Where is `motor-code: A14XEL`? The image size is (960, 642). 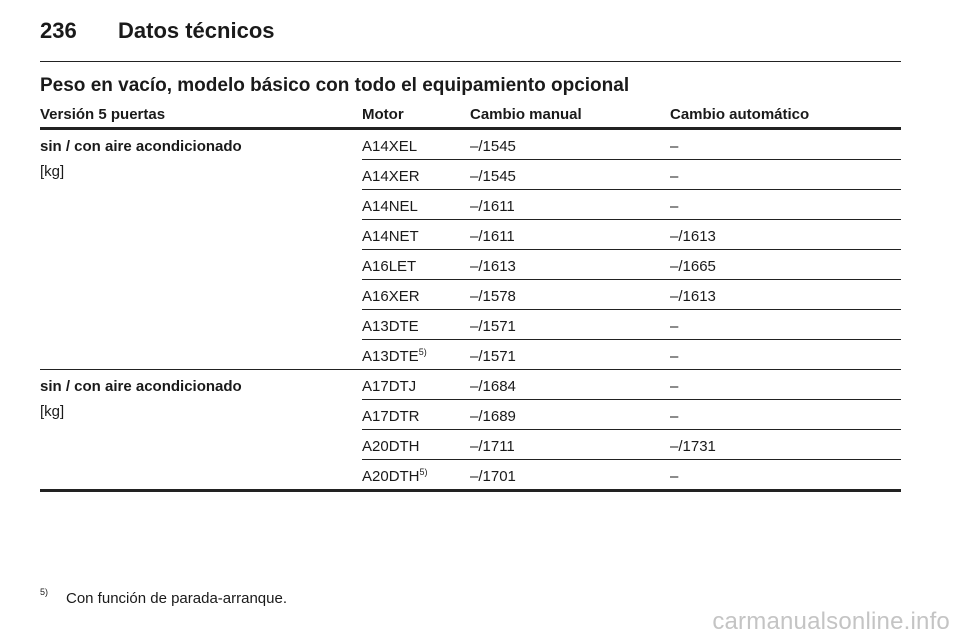
motor-code: A14XEL is located at coordinates (390, 146).